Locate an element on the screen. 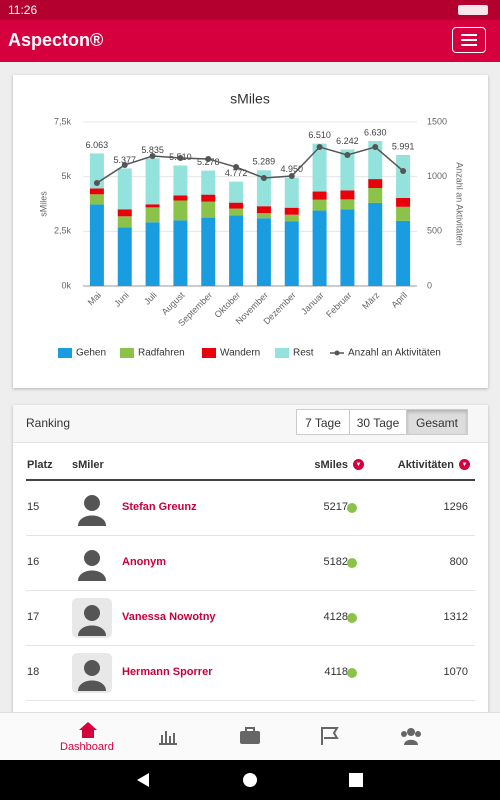  data-label: 6.242 is located at coordinates (347, 141).